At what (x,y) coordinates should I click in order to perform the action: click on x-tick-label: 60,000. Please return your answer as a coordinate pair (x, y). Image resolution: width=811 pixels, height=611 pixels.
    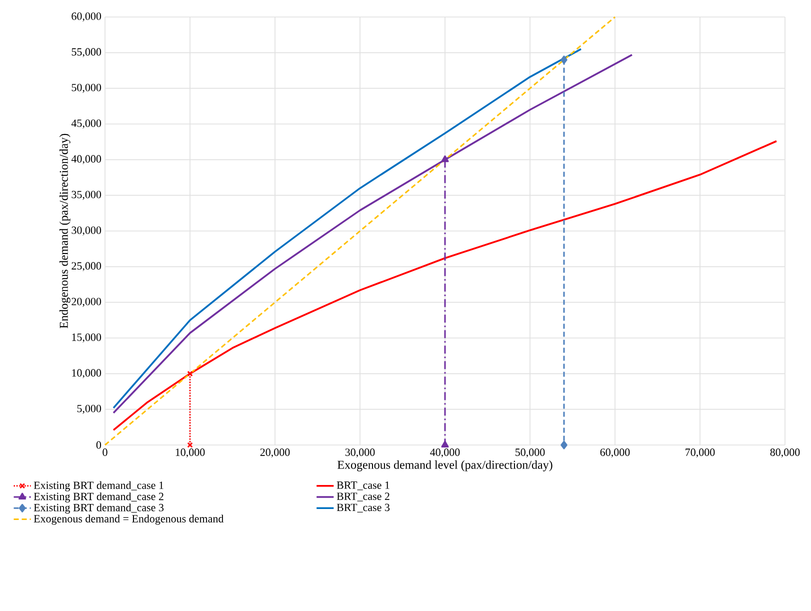
    Looking at the image, I should click on (615, 453).